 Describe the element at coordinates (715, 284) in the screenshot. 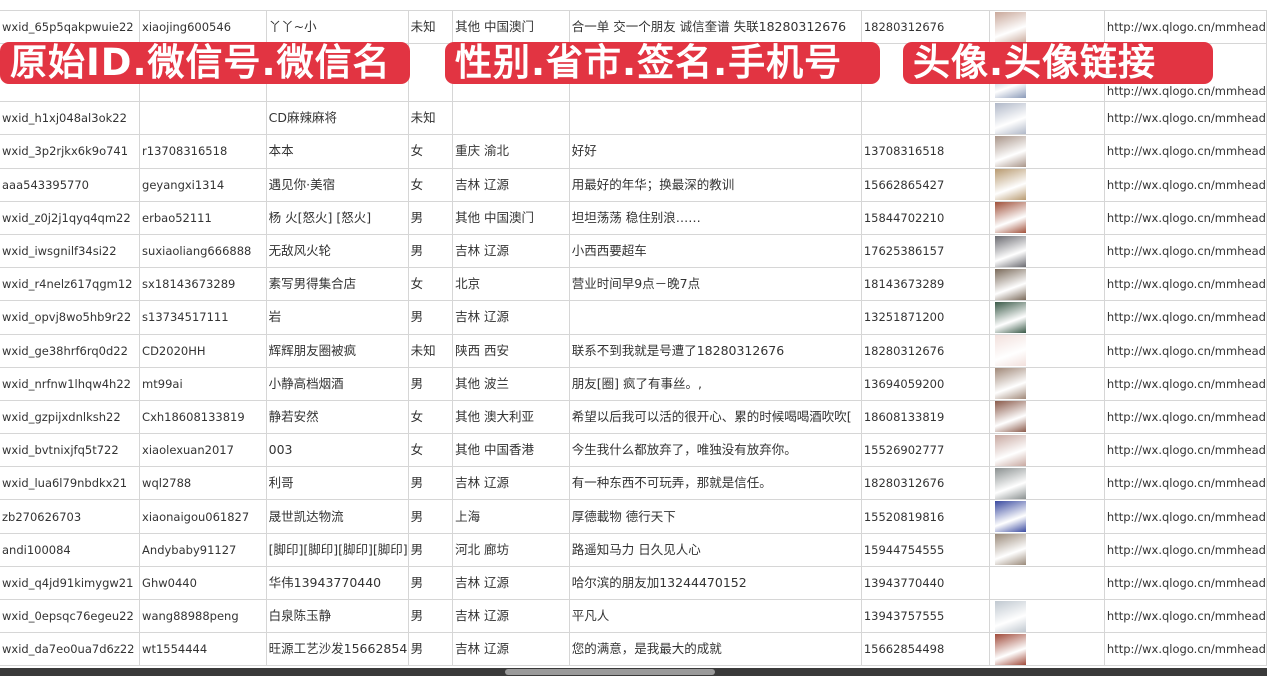

I see `signature-cell: 营业时间早9点－晚7点` at that location.